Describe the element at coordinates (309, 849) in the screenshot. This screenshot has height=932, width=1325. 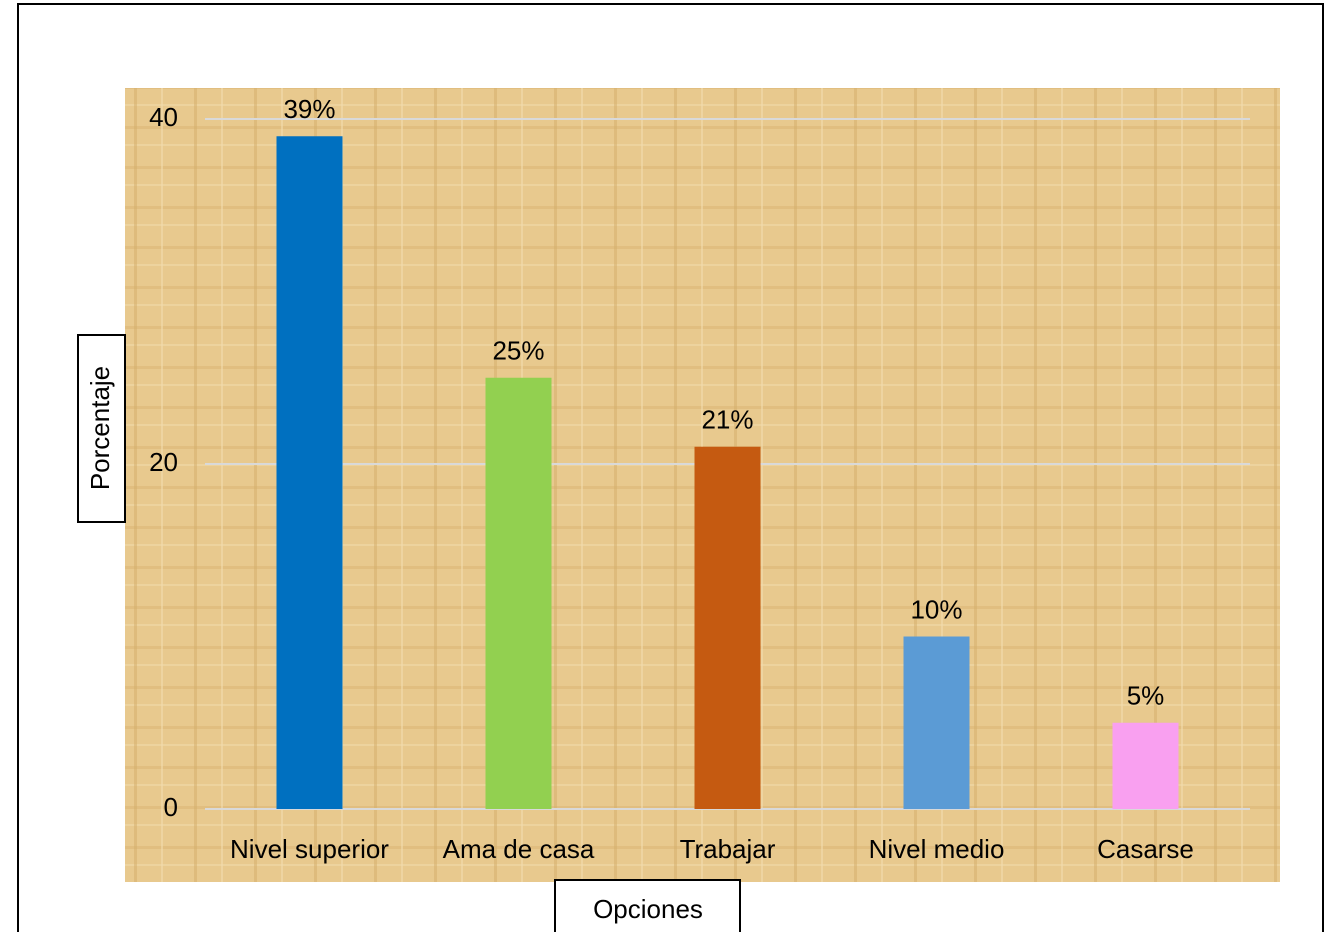
I see `x-tick-label: Nivel superior` at that location.